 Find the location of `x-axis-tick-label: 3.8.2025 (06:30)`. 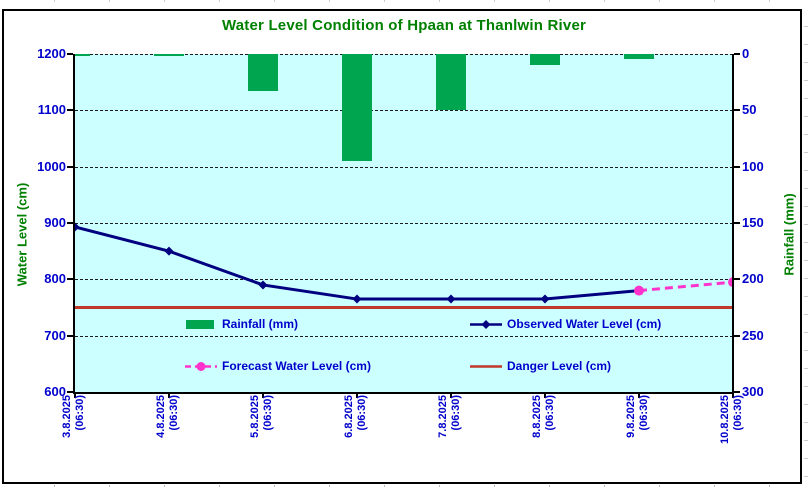

x-axis-tick-label: 3.8.2025 (06:30) is located at coordinates (75, 433).